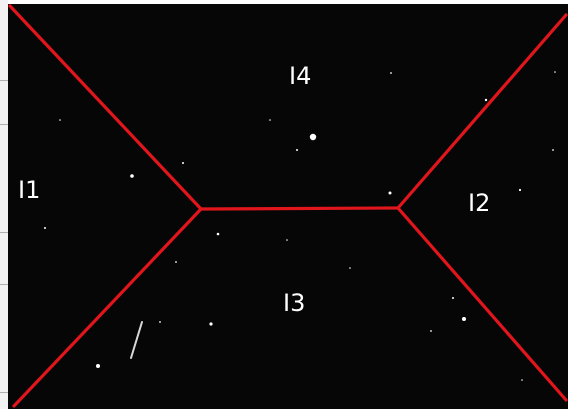 This screenshot has width=568, height=409. I want to click on region-label-i2: I2, so click(479, 203).